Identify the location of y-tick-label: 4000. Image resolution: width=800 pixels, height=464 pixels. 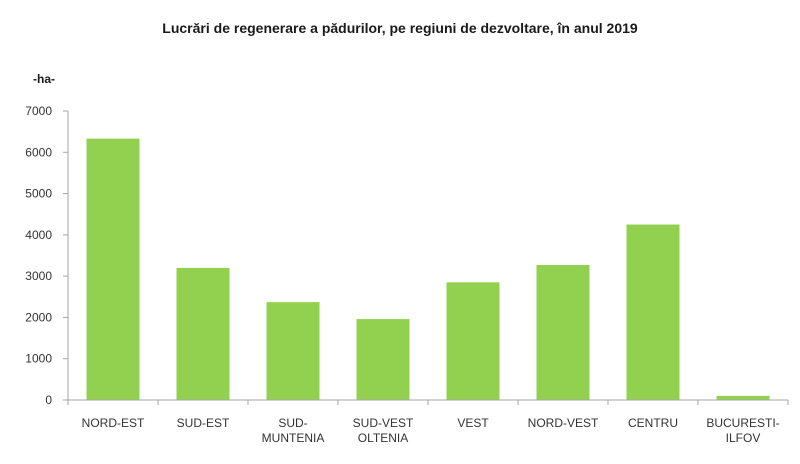
(38, 235).